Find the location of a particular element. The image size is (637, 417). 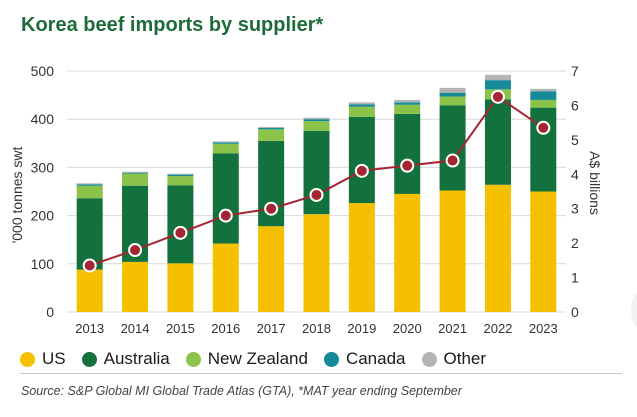

legend-item-us: US is located at coordinates (43, 359).